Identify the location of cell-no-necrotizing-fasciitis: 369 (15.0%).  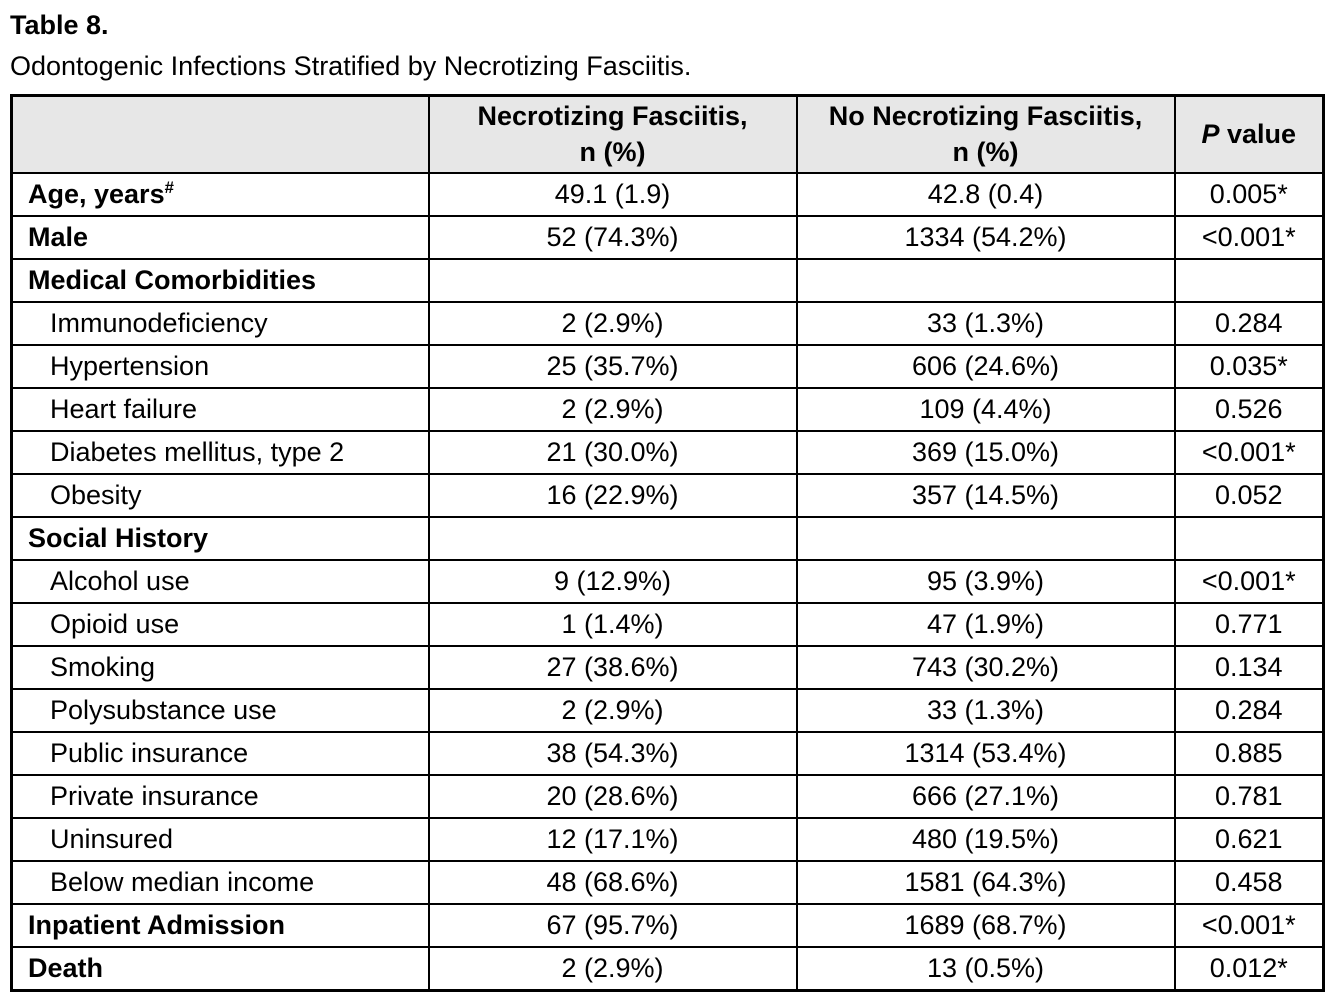
(985, 453).